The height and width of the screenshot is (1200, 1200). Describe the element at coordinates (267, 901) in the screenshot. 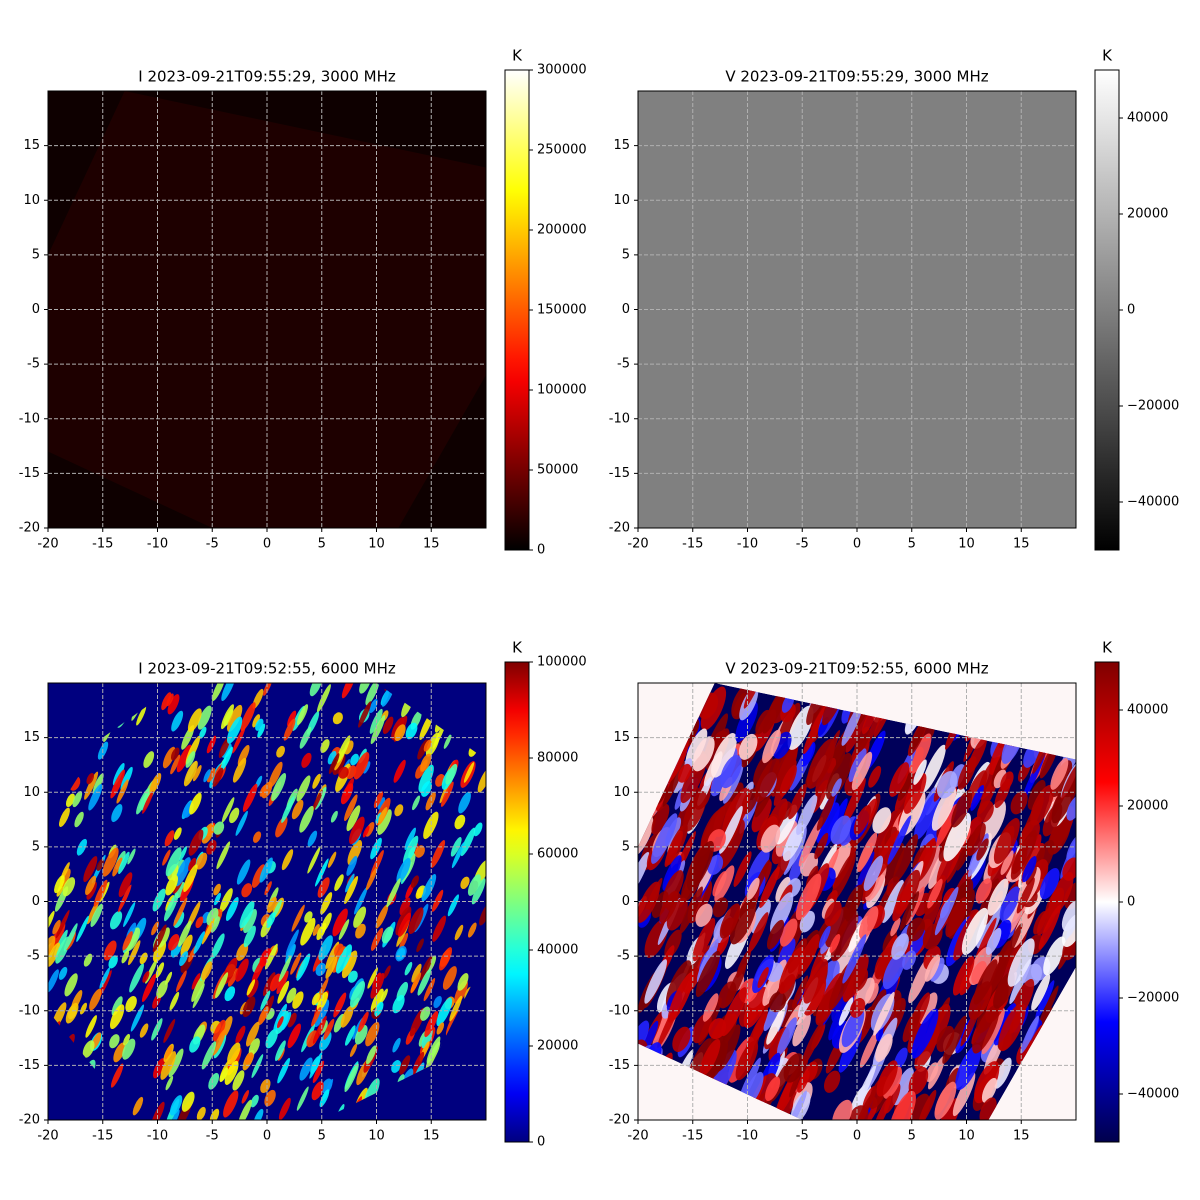

I see `image` at that location.